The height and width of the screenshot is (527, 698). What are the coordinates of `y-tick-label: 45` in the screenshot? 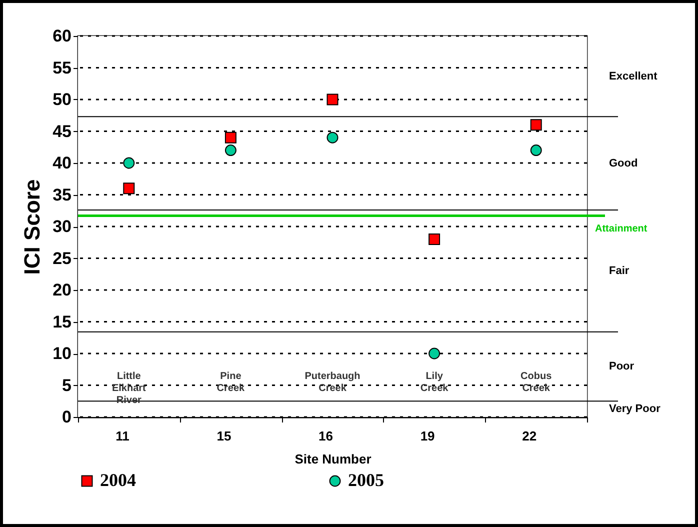 It's located at (62, 131).